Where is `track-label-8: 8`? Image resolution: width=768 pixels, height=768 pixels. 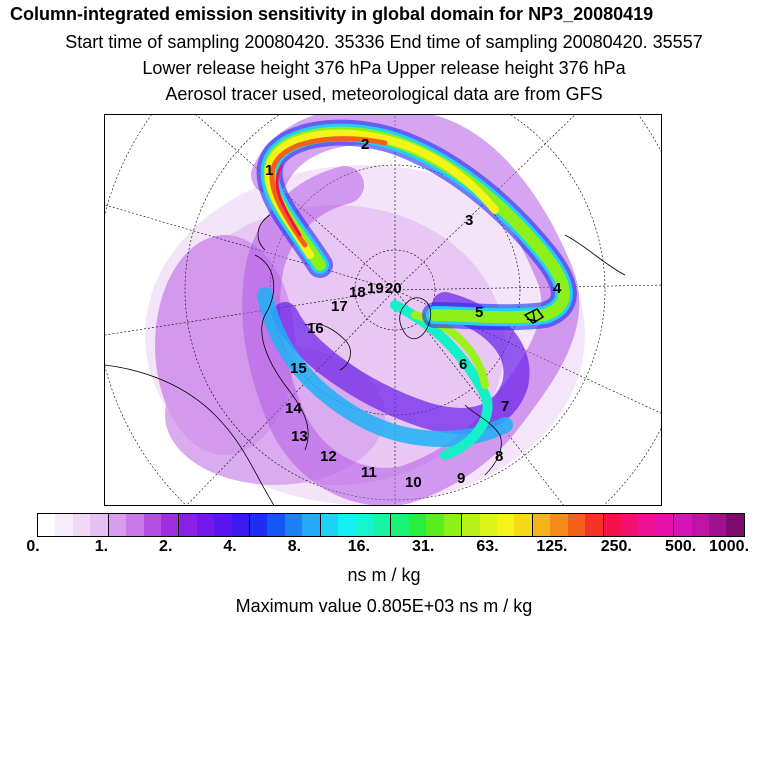
track-label-8: 8 is located at coordinates (499, 456).